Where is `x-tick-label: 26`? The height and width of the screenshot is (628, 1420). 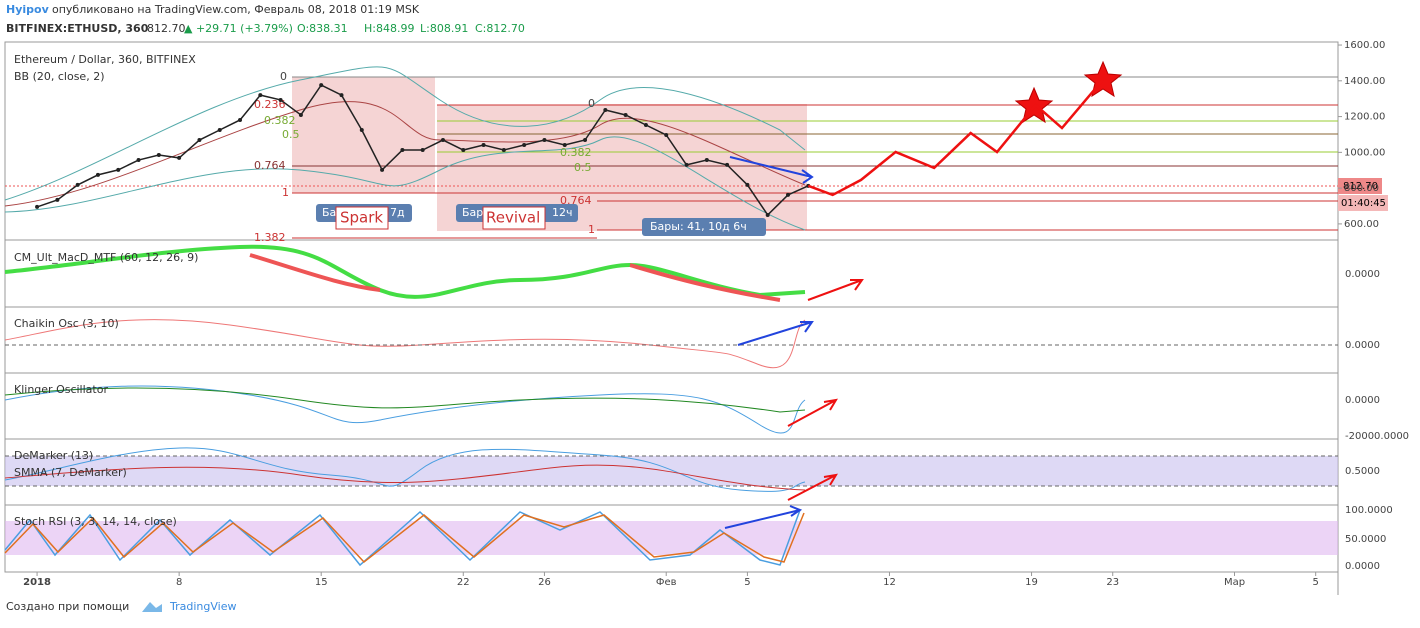
x-tick-label: 26 is located at coordinates (544, 582).